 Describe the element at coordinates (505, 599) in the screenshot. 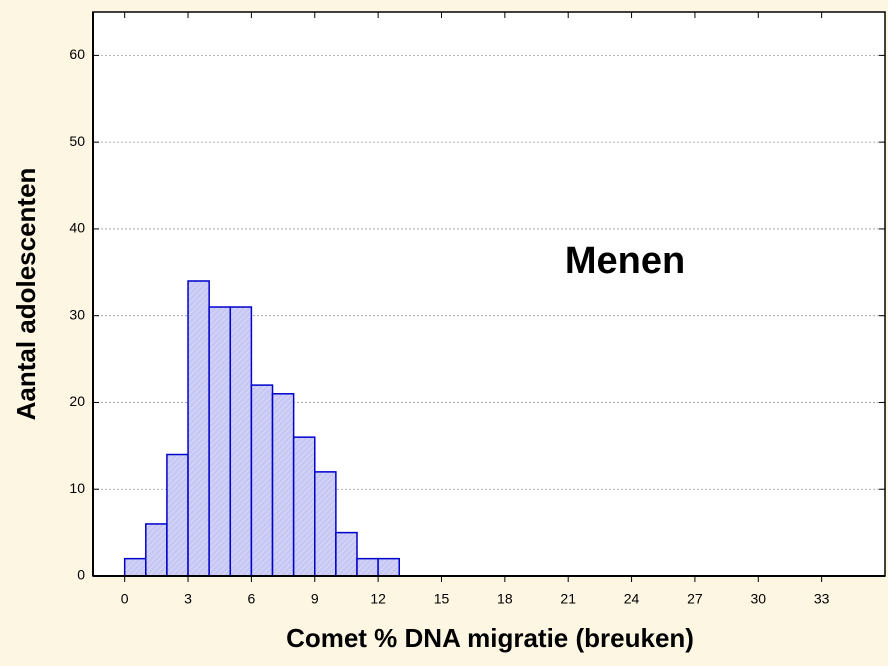

I see `x-tick-label: 18` at that location.